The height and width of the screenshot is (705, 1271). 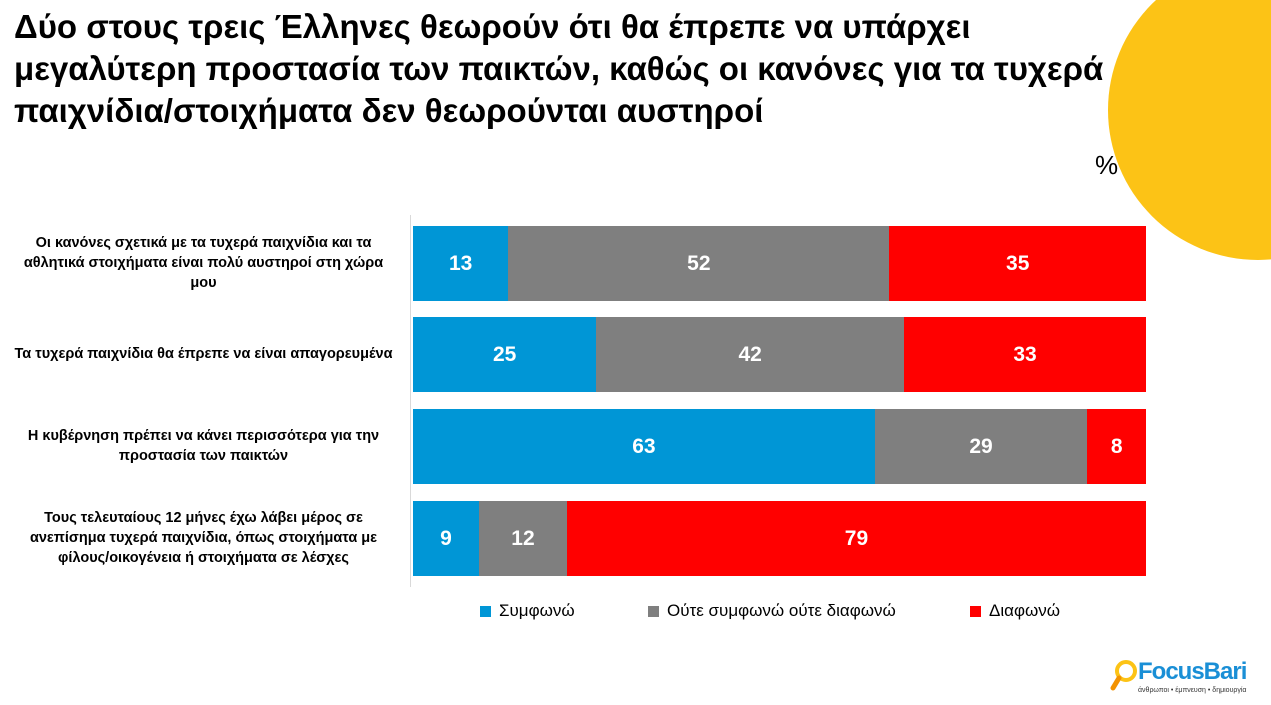 I want to click on bar-segment: 52, so click(x=699, y=263).